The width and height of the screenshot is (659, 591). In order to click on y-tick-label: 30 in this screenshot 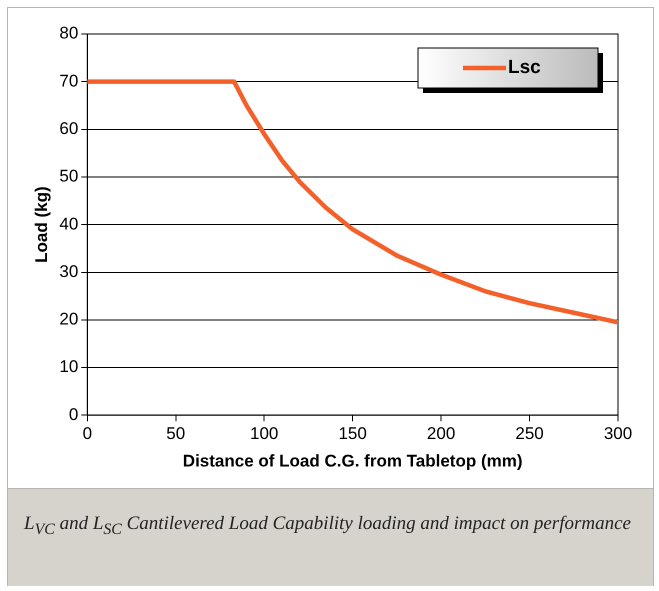, I will do `click(68, 271)`.